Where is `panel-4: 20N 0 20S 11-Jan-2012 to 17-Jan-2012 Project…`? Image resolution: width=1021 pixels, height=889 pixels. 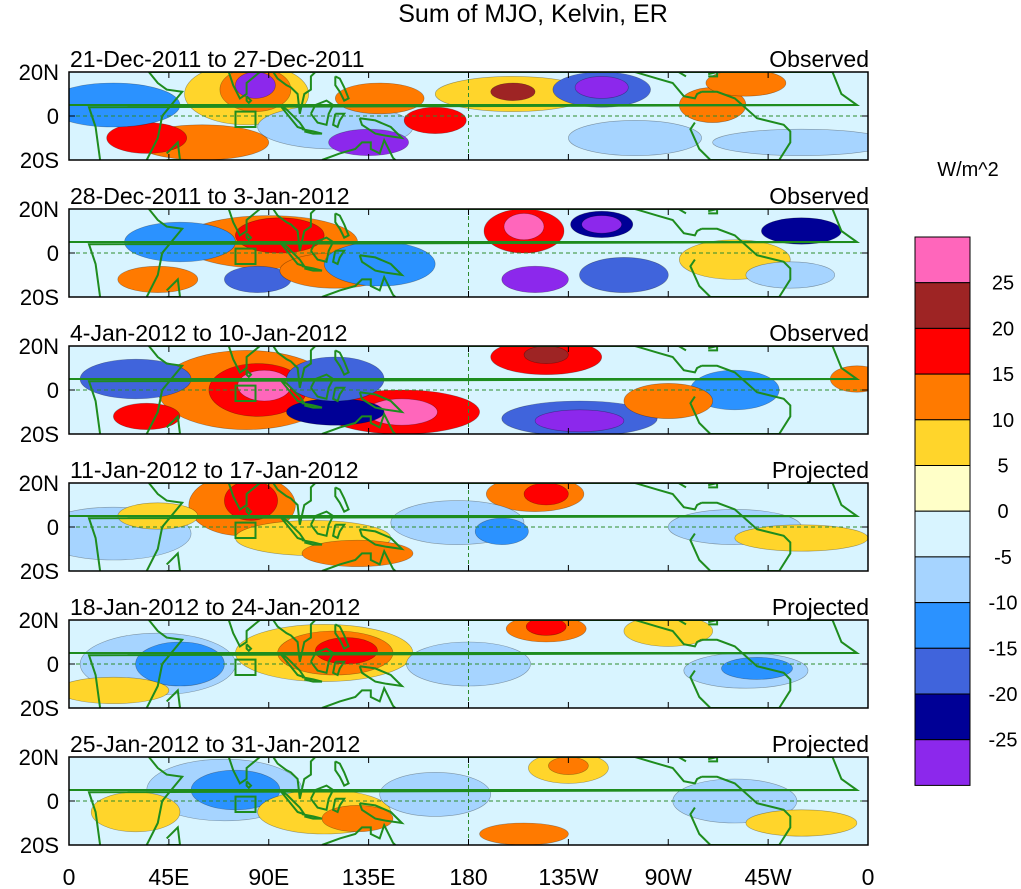 panel-4: 20N 0 20S 11-Jan-2012 to 17-Jan-2012 Project… is located at coordinates (444, 520).